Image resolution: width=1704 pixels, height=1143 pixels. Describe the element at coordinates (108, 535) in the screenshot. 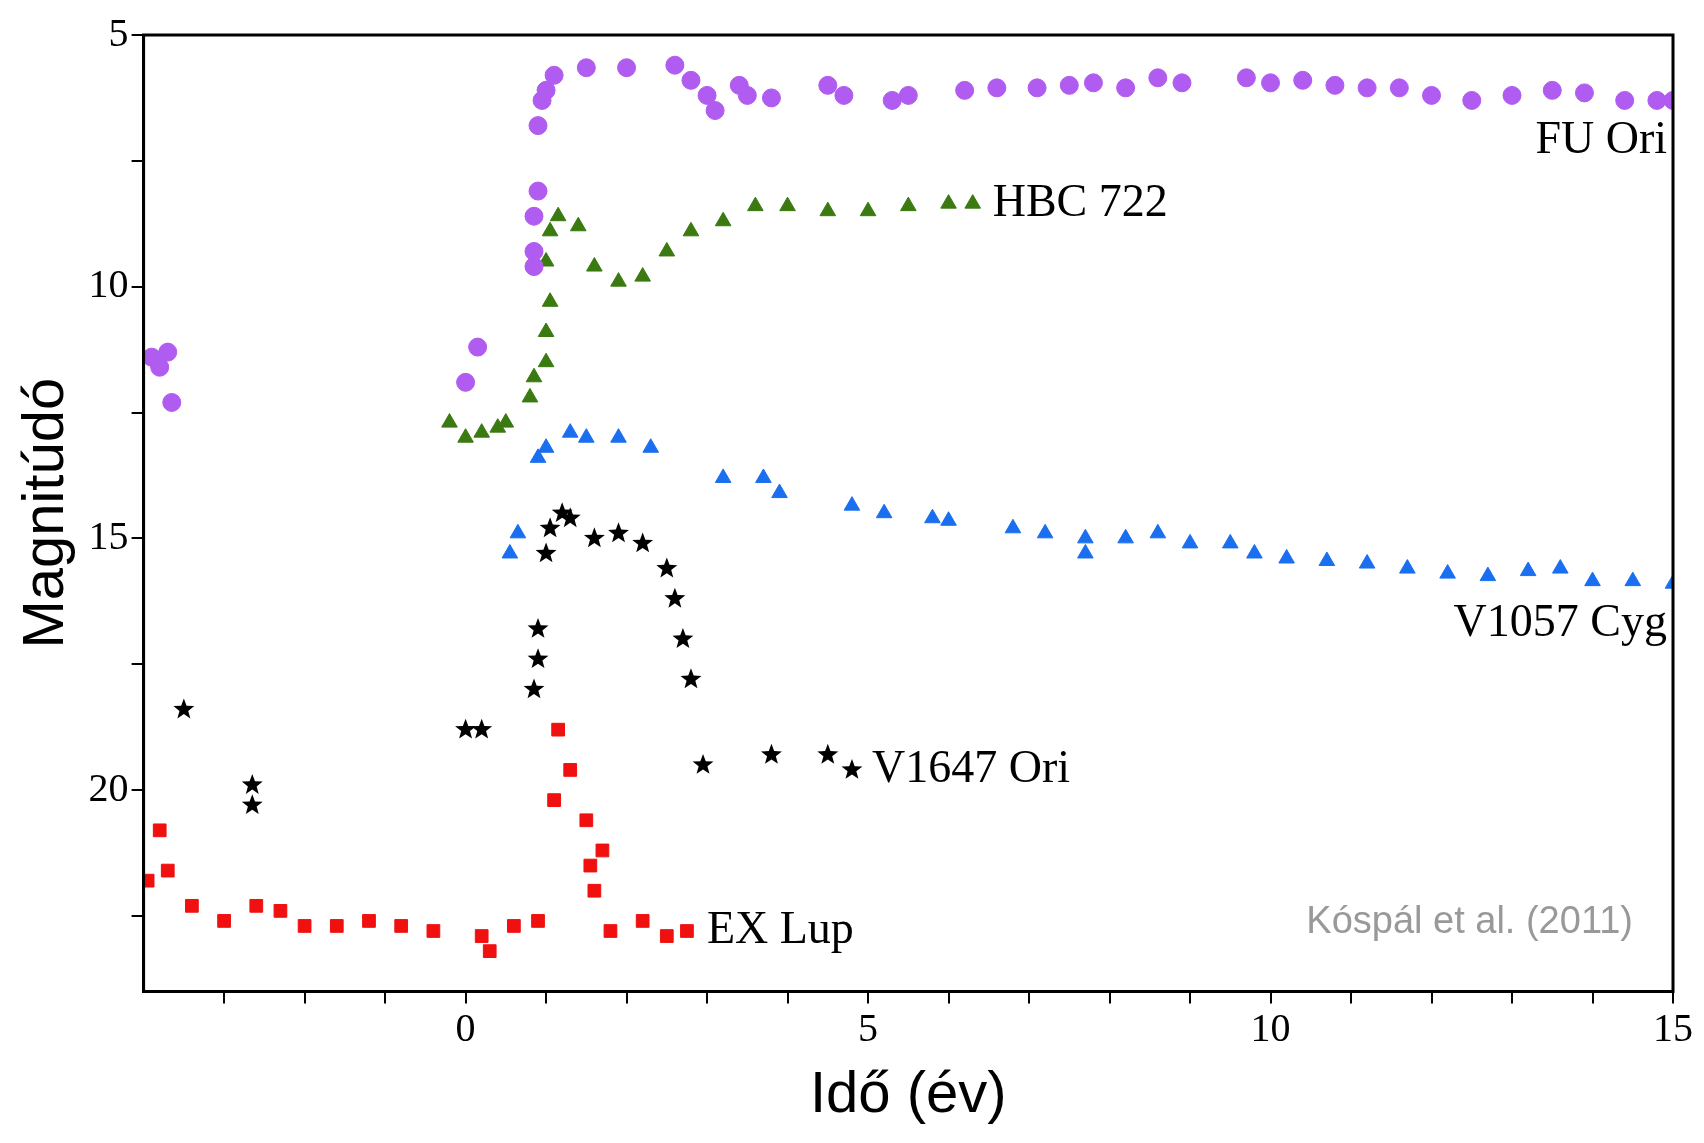

I see `y-tick-label: 15` at that location.